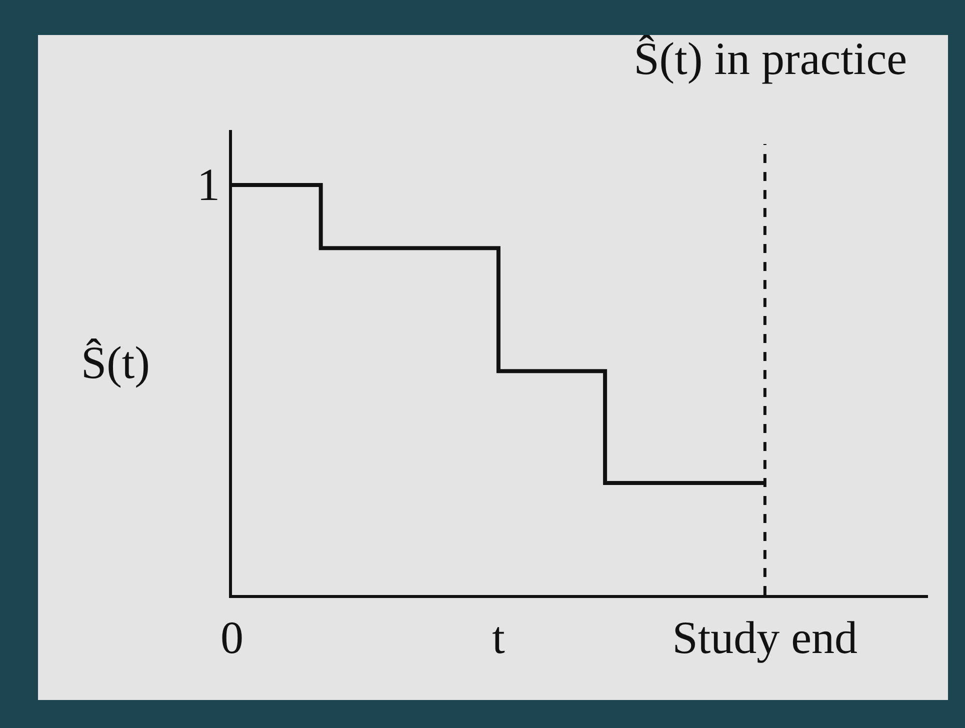 The image size is (965, 728). Describe the element at coordinates (765, 638) in the screenshot. I see `x-tick-label: Study end` at that location.